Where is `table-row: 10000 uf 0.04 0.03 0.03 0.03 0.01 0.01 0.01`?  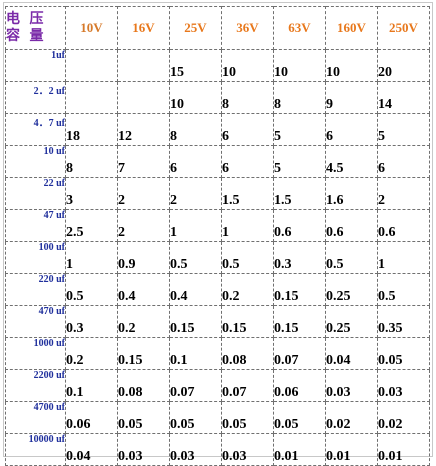 table-row: 10000 uf 0.04 0.03 0.03 0.03 0.01 0.01 0.01 is located at coordinates (217, 449).